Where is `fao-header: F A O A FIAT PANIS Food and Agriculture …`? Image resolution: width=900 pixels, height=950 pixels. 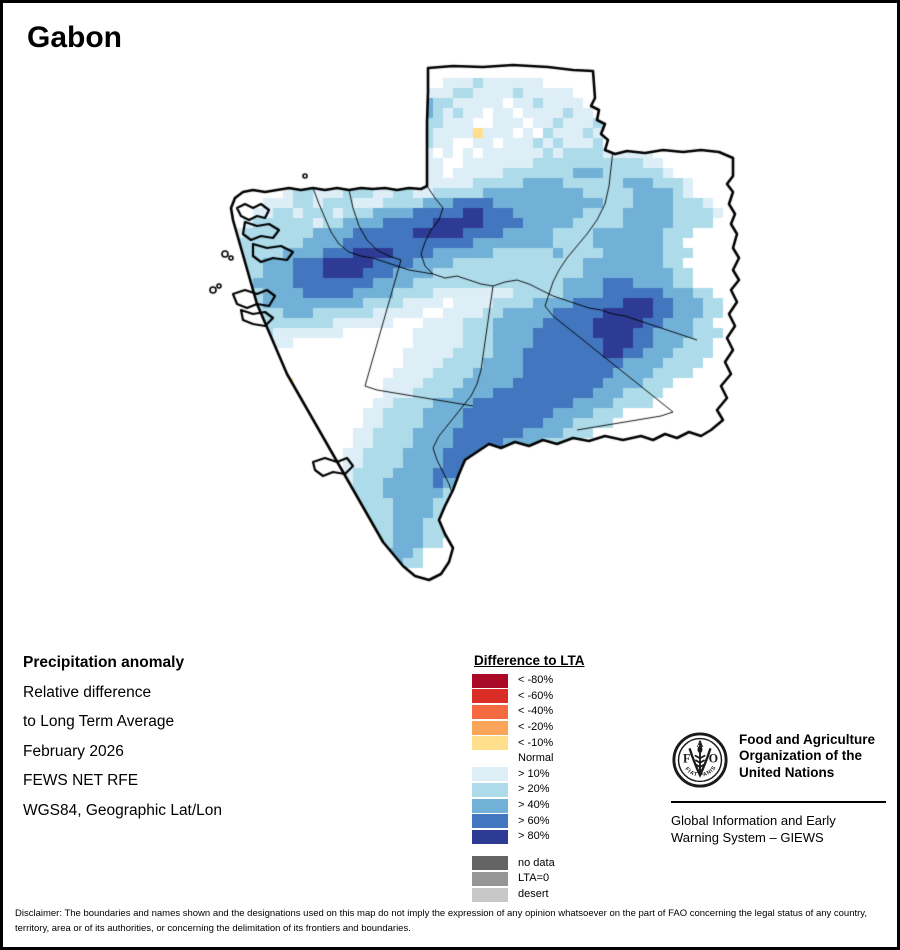 fao-header: F A O A FIAT PANIS Food and Agriculture … is located at coordinates (778, 760).